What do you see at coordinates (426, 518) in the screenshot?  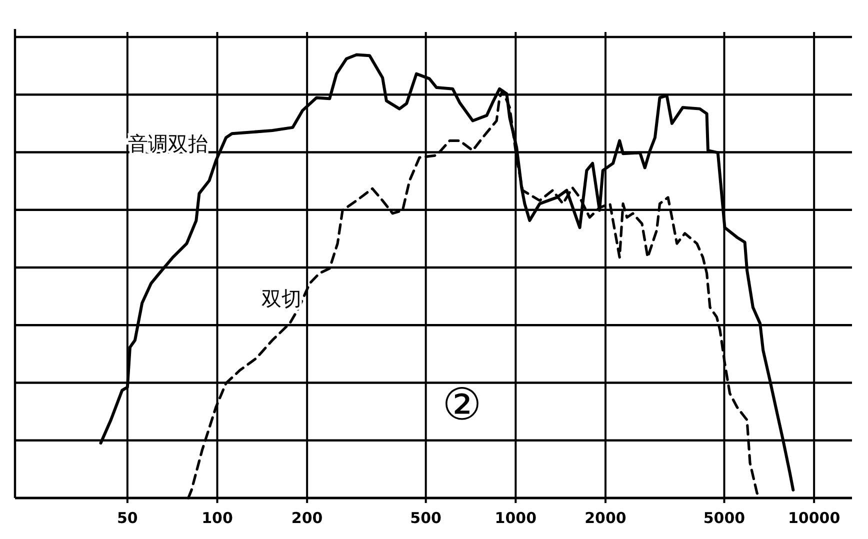 I see `x-tick-label: 500` at bounding box center [426, 518].